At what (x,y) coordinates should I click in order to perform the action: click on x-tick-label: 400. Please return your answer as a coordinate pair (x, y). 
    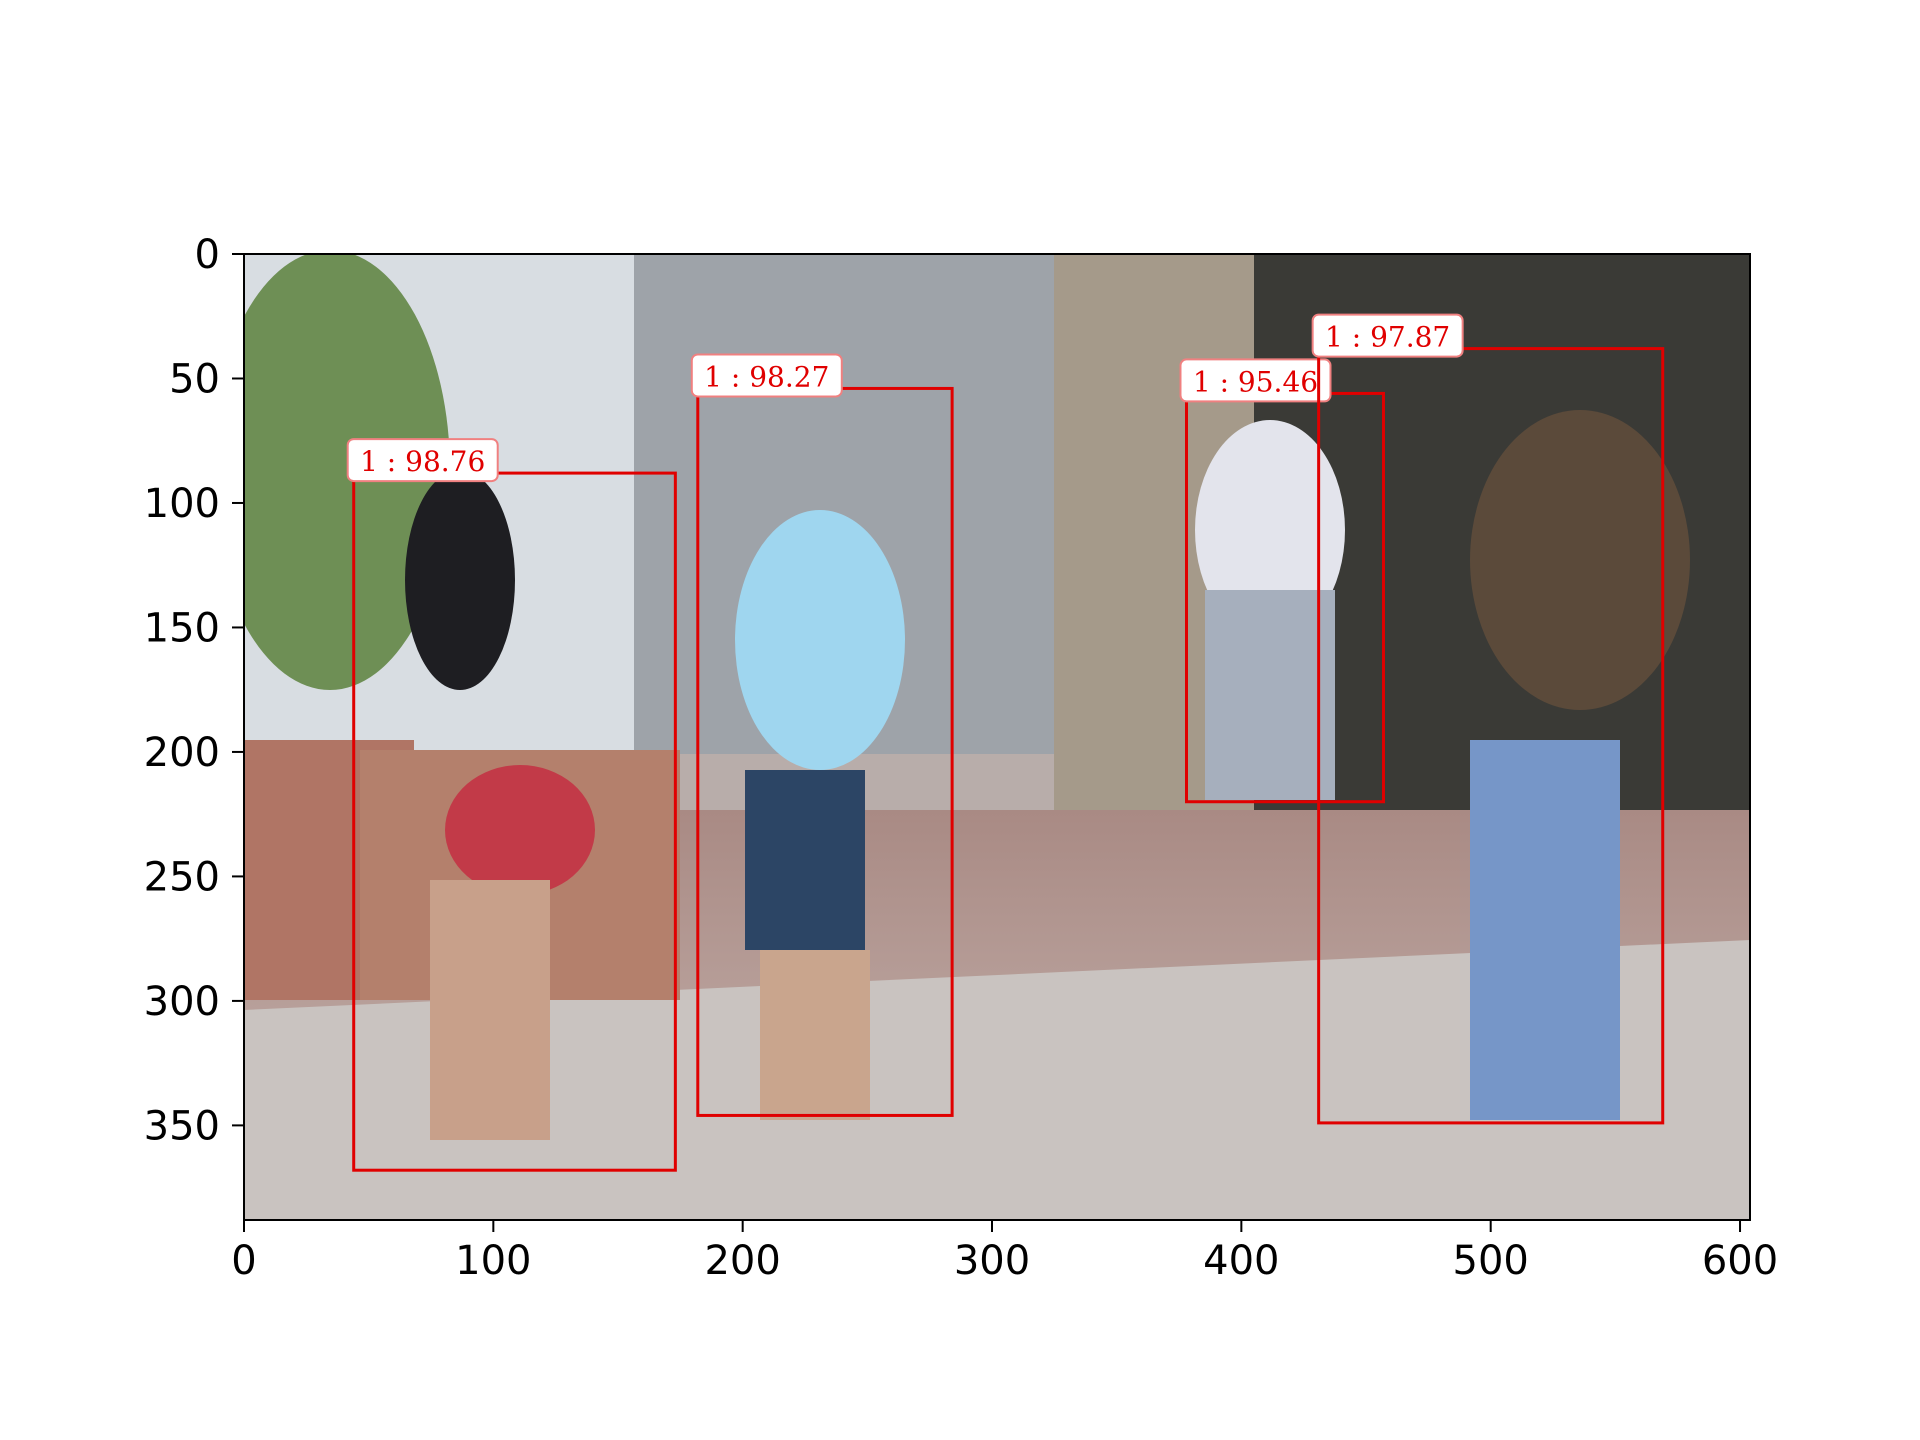
    Looking at the image, I should click on (1241, 1261).